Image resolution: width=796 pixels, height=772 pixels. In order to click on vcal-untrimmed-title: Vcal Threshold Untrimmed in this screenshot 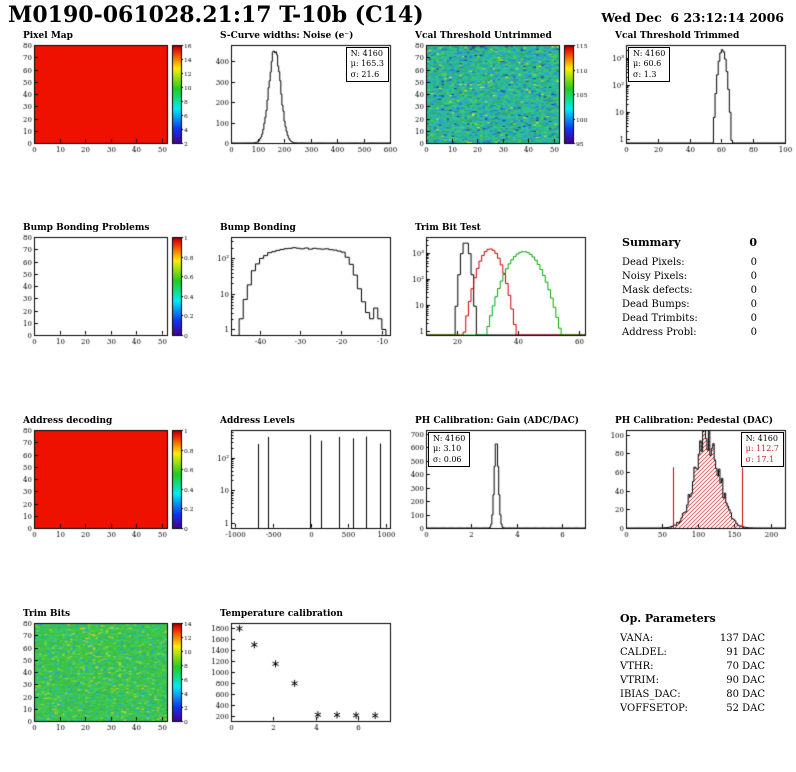, I will do `click(483, 36)`.